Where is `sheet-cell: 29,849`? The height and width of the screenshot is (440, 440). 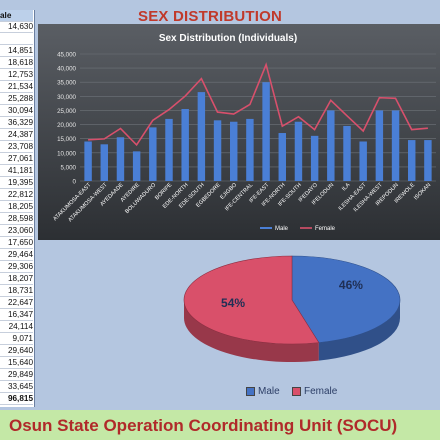 sheet-cell: 29,849 is located at coordinates (16, 375).